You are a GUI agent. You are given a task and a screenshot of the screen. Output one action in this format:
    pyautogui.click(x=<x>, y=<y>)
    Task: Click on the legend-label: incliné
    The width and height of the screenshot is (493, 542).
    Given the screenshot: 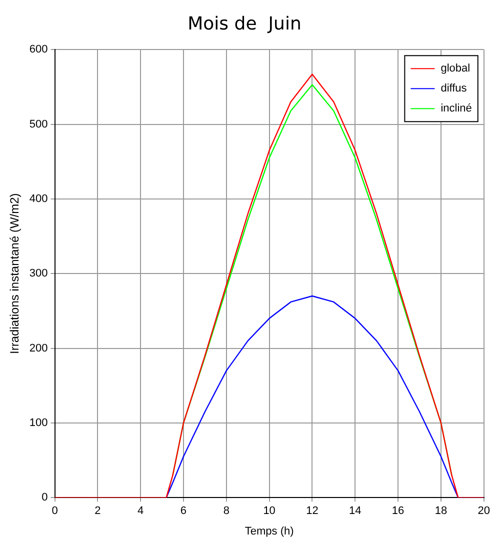 What is the action you would take?
    pyautogui.click(x=456, y=108)
    